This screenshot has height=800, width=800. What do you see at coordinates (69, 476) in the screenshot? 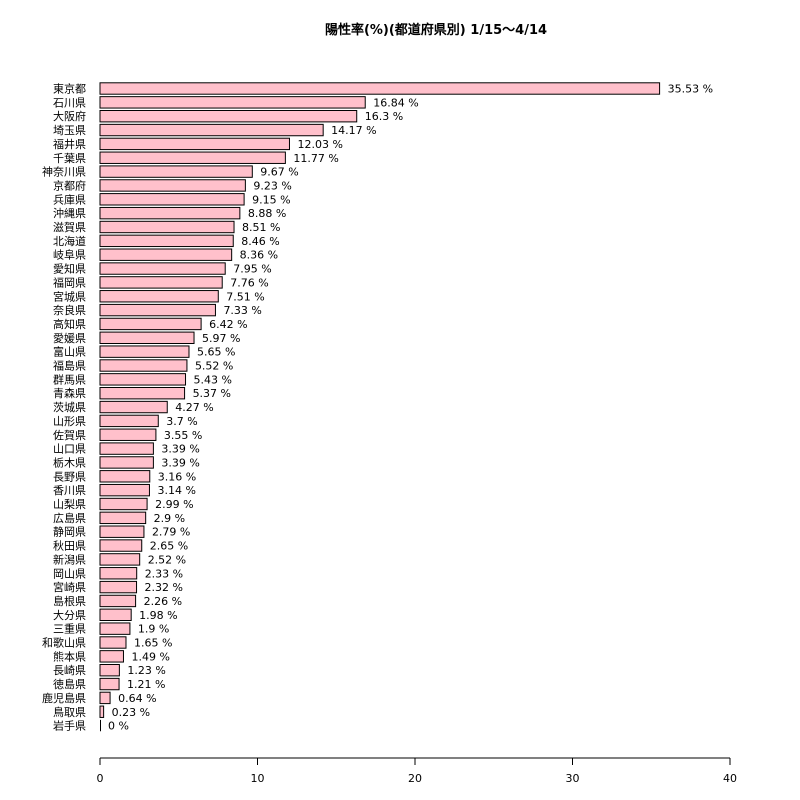
I see `category-label: 長野県` at bounding box center [69, 476].